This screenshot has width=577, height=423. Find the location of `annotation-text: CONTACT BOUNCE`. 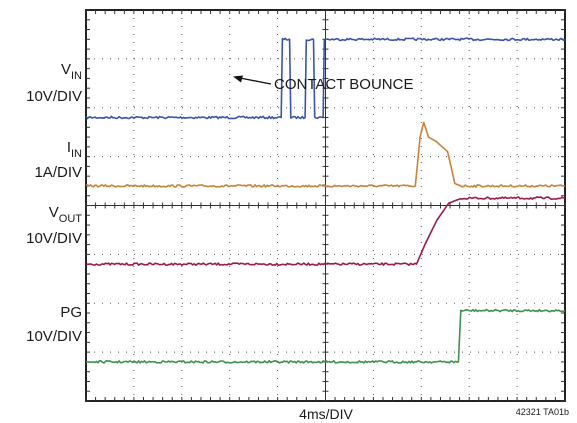

annotation-text: CONTACT BOUNCE is located at coordinates (343, 84).